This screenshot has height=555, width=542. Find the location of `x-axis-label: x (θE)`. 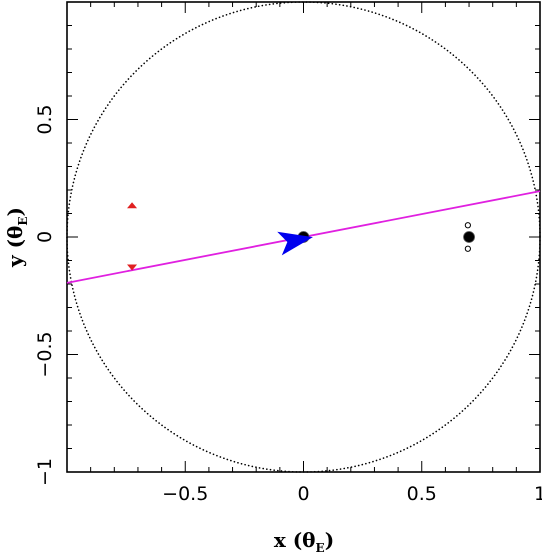

x-axis-label: x (θE) is located at coordinates (304, 541).